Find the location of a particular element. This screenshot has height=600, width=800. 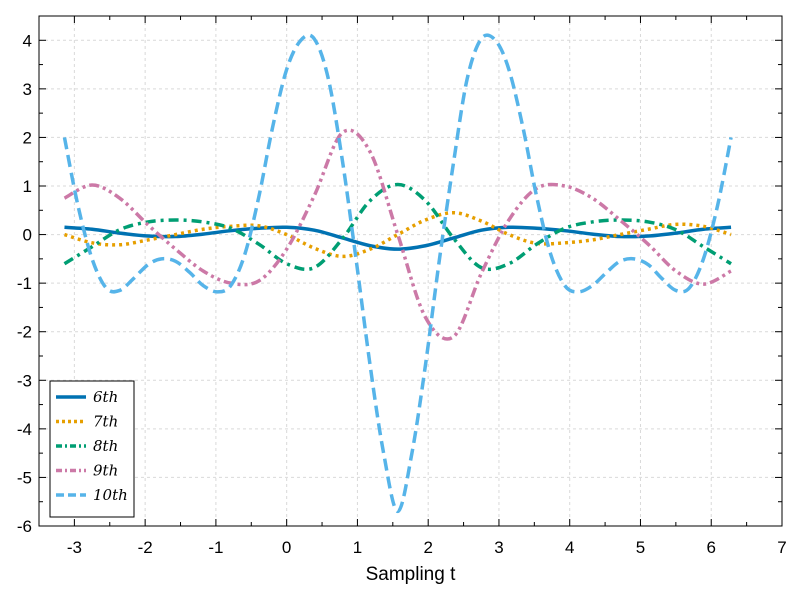

x-tick-label: 7 is located at coordinates (781, 547).